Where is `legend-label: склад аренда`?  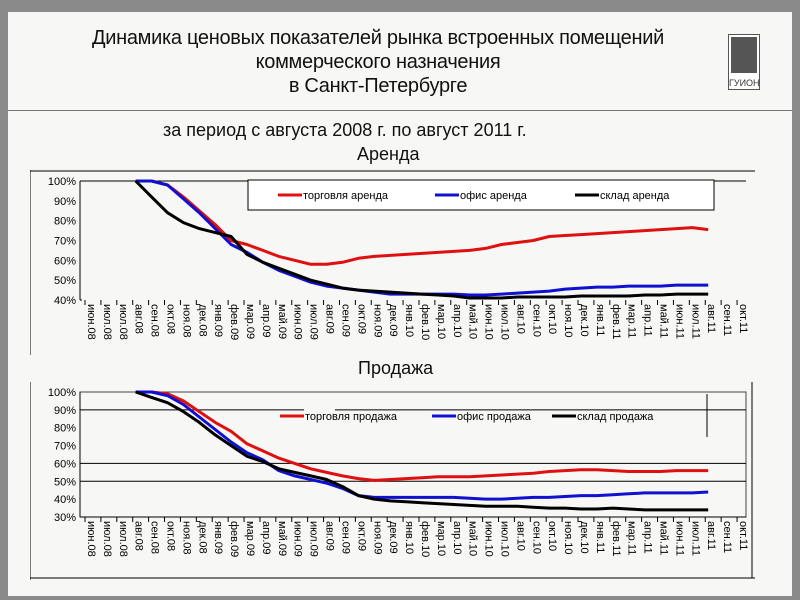
legend-label: склад аренда is located at coordinates (635, 196).